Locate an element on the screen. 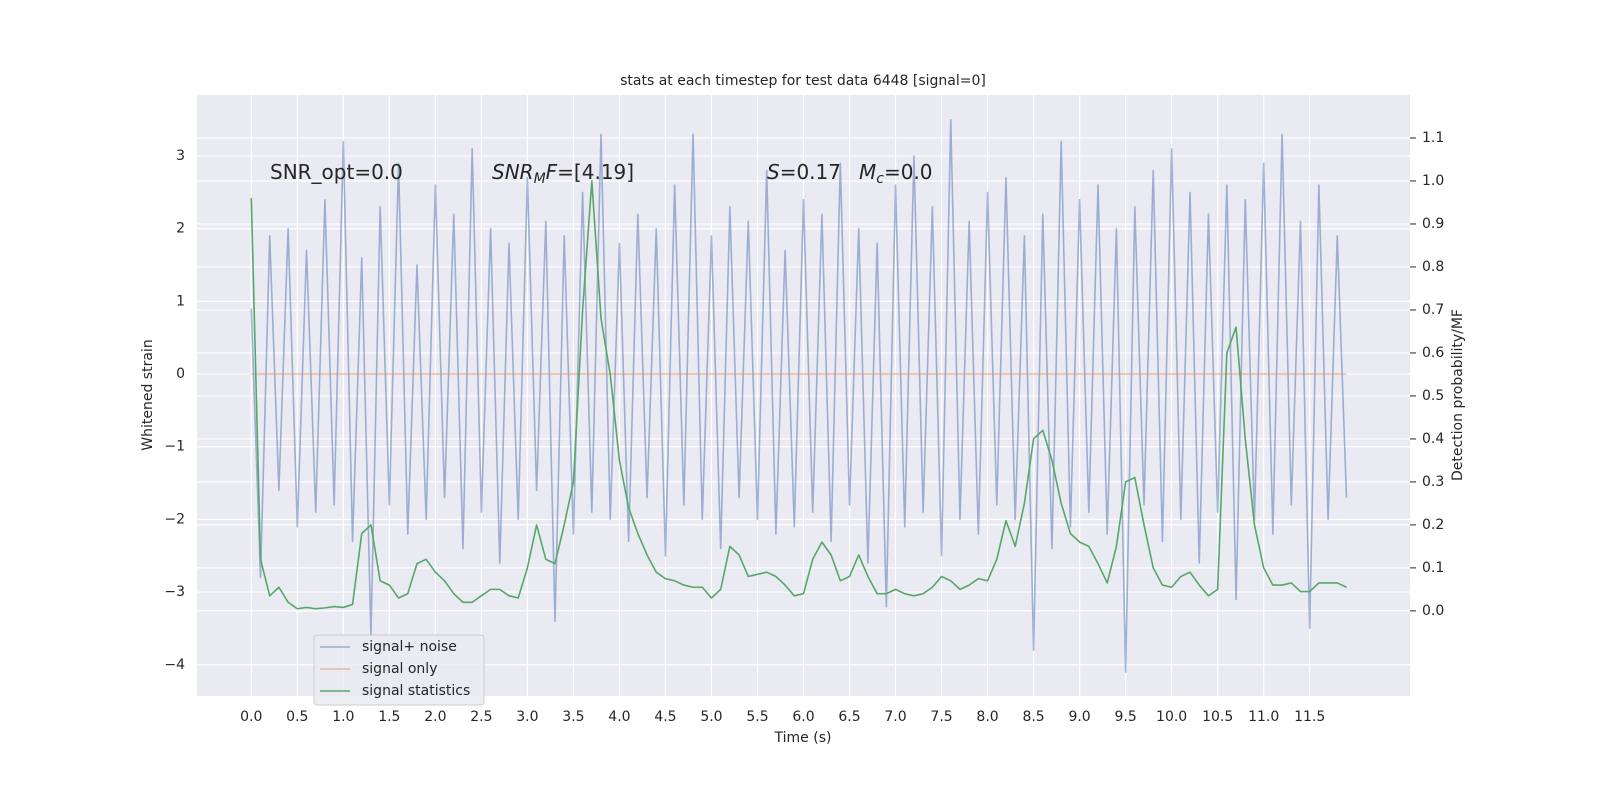 The height and width of the screenshot is (800, 1600). legend-box is located at coordinates (399, 670).